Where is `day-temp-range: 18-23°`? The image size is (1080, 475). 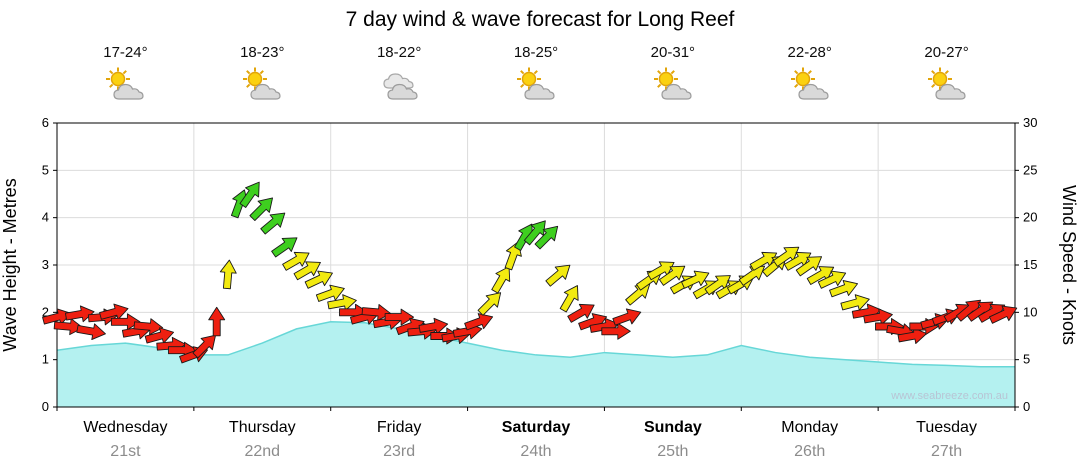
day-temp-range: 18-23° is located at coordinates (262, 52).